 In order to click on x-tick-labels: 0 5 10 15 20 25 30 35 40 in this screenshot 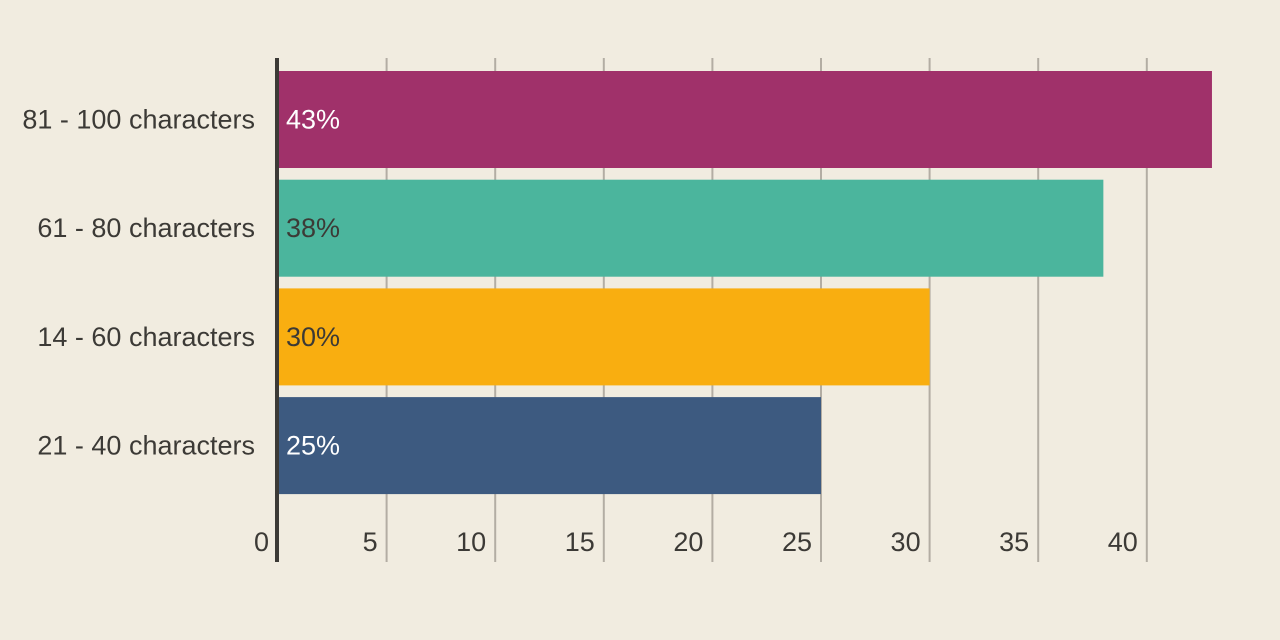, I will do `click(696, 542)`.